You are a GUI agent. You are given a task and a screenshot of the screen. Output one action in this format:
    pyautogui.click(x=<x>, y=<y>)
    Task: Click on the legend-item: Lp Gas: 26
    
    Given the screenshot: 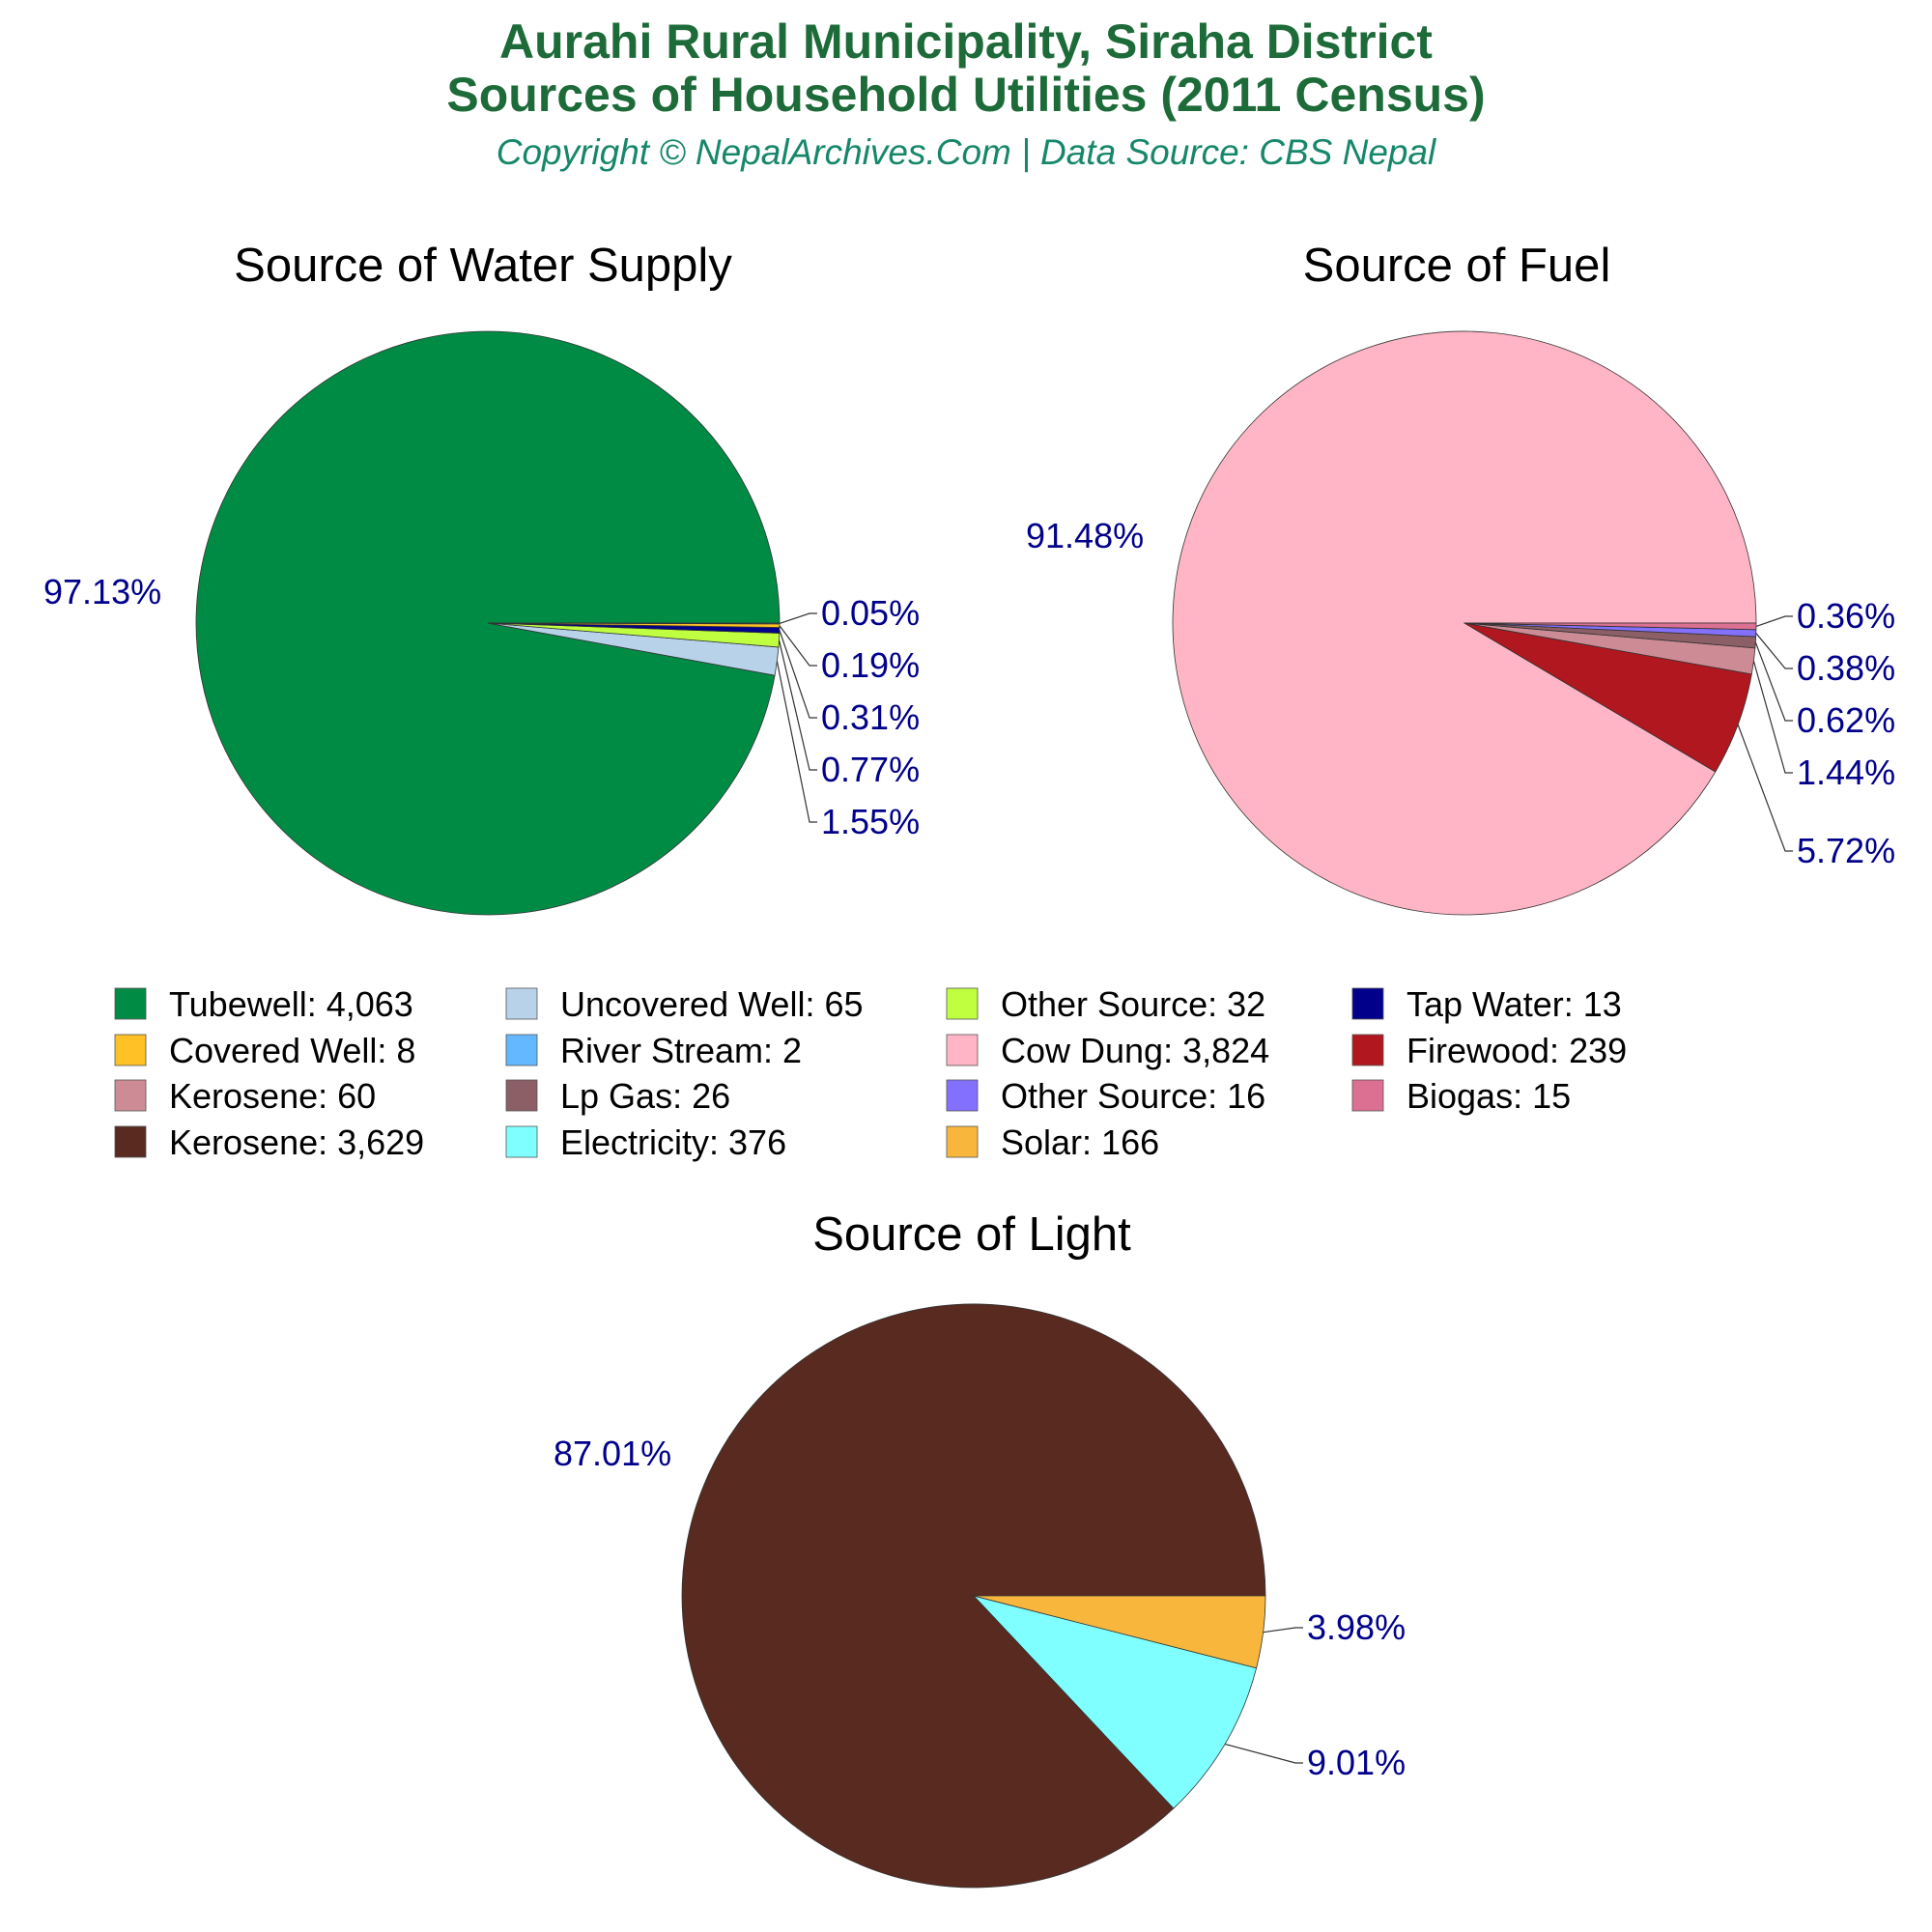 What is the action you would take?
    pyautogui.click(x=617, y=1096)
    